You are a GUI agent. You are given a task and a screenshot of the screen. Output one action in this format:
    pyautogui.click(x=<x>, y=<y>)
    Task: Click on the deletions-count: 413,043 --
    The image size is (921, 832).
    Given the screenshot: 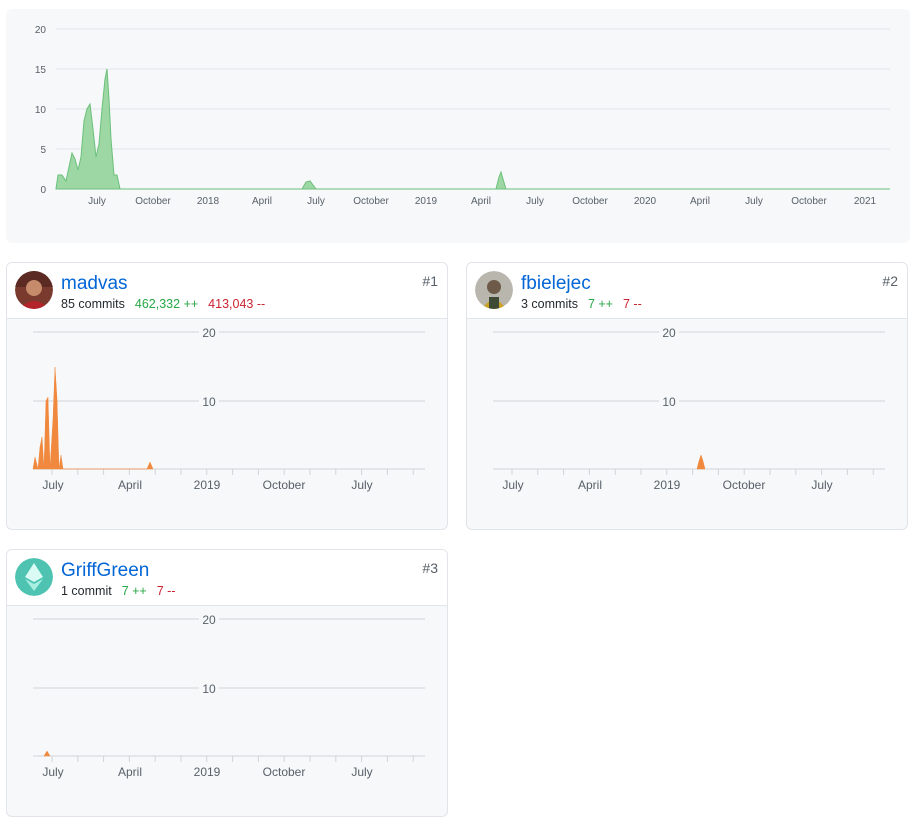 What is the action you would take?
    pyautogui.click(x=237, y=304)
    